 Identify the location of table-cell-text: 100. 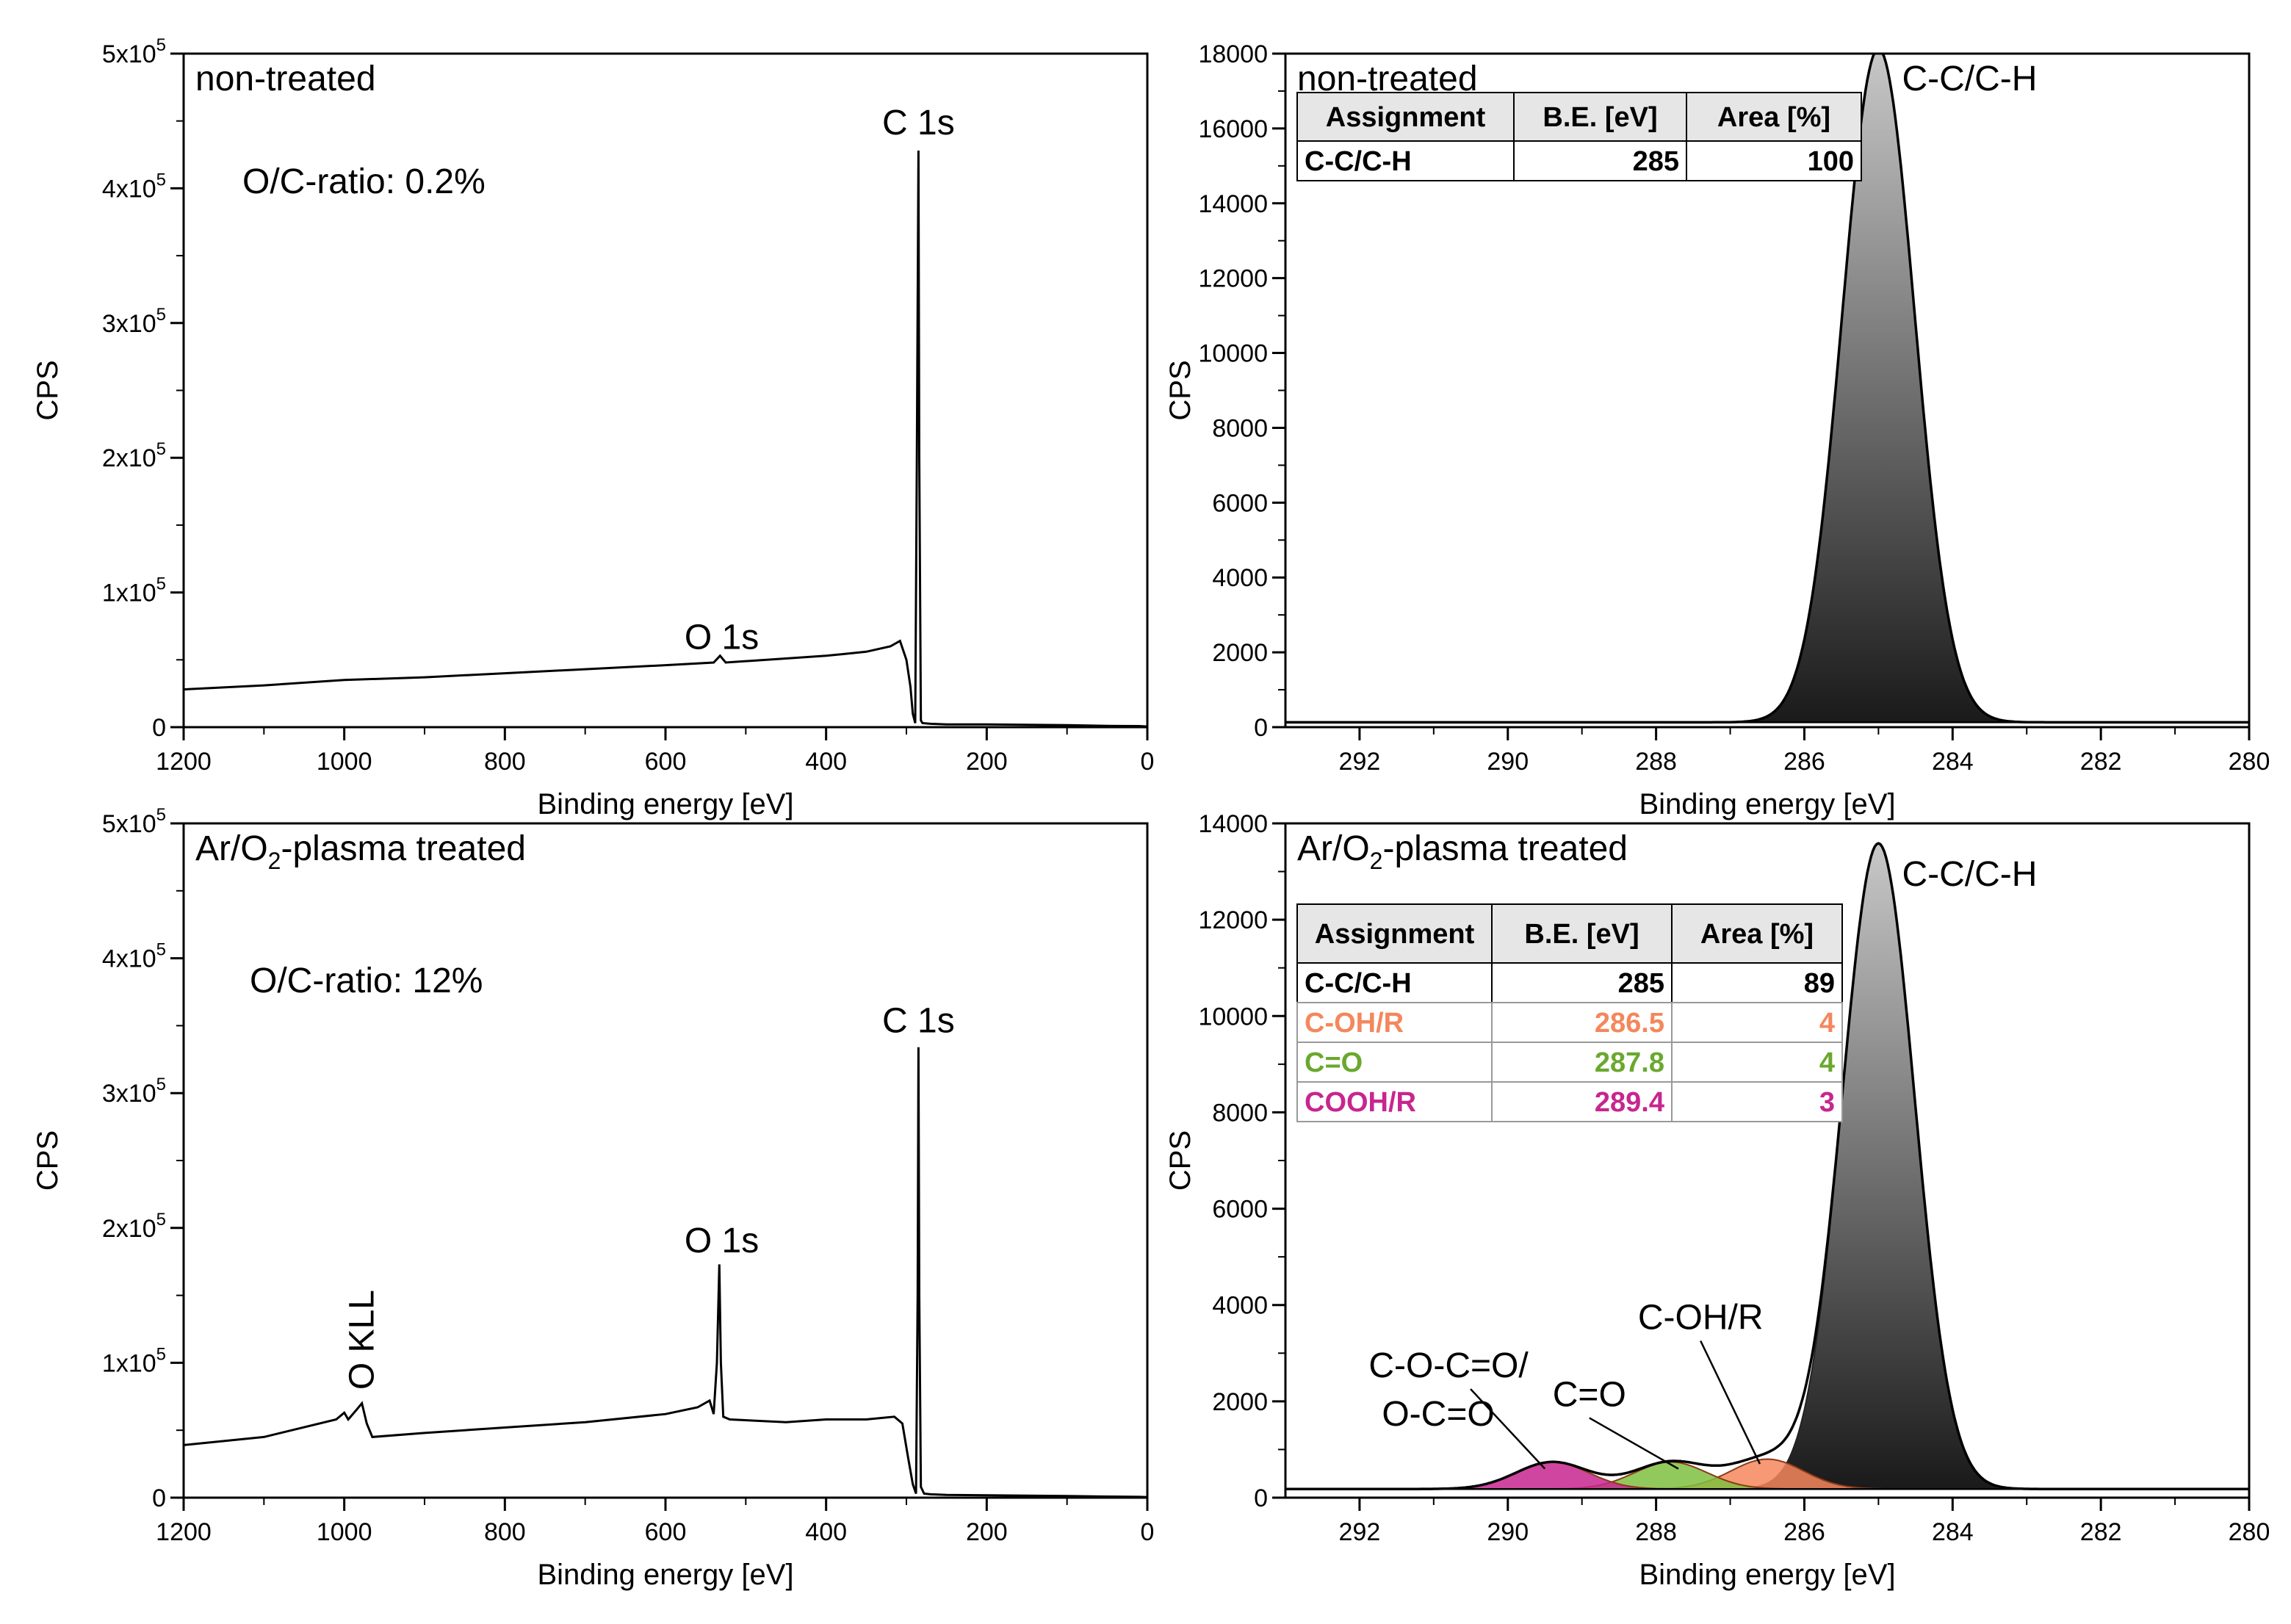
(1831, 161).